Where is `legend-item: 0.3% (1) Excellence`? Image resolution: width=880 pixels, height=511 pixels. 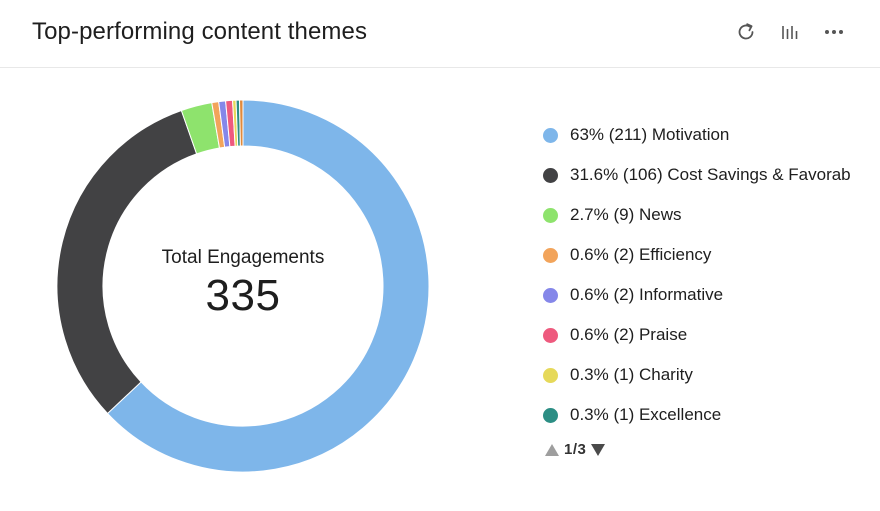
legend-item: 0.3% (1) Excellence is located at coordinates (698, 415).